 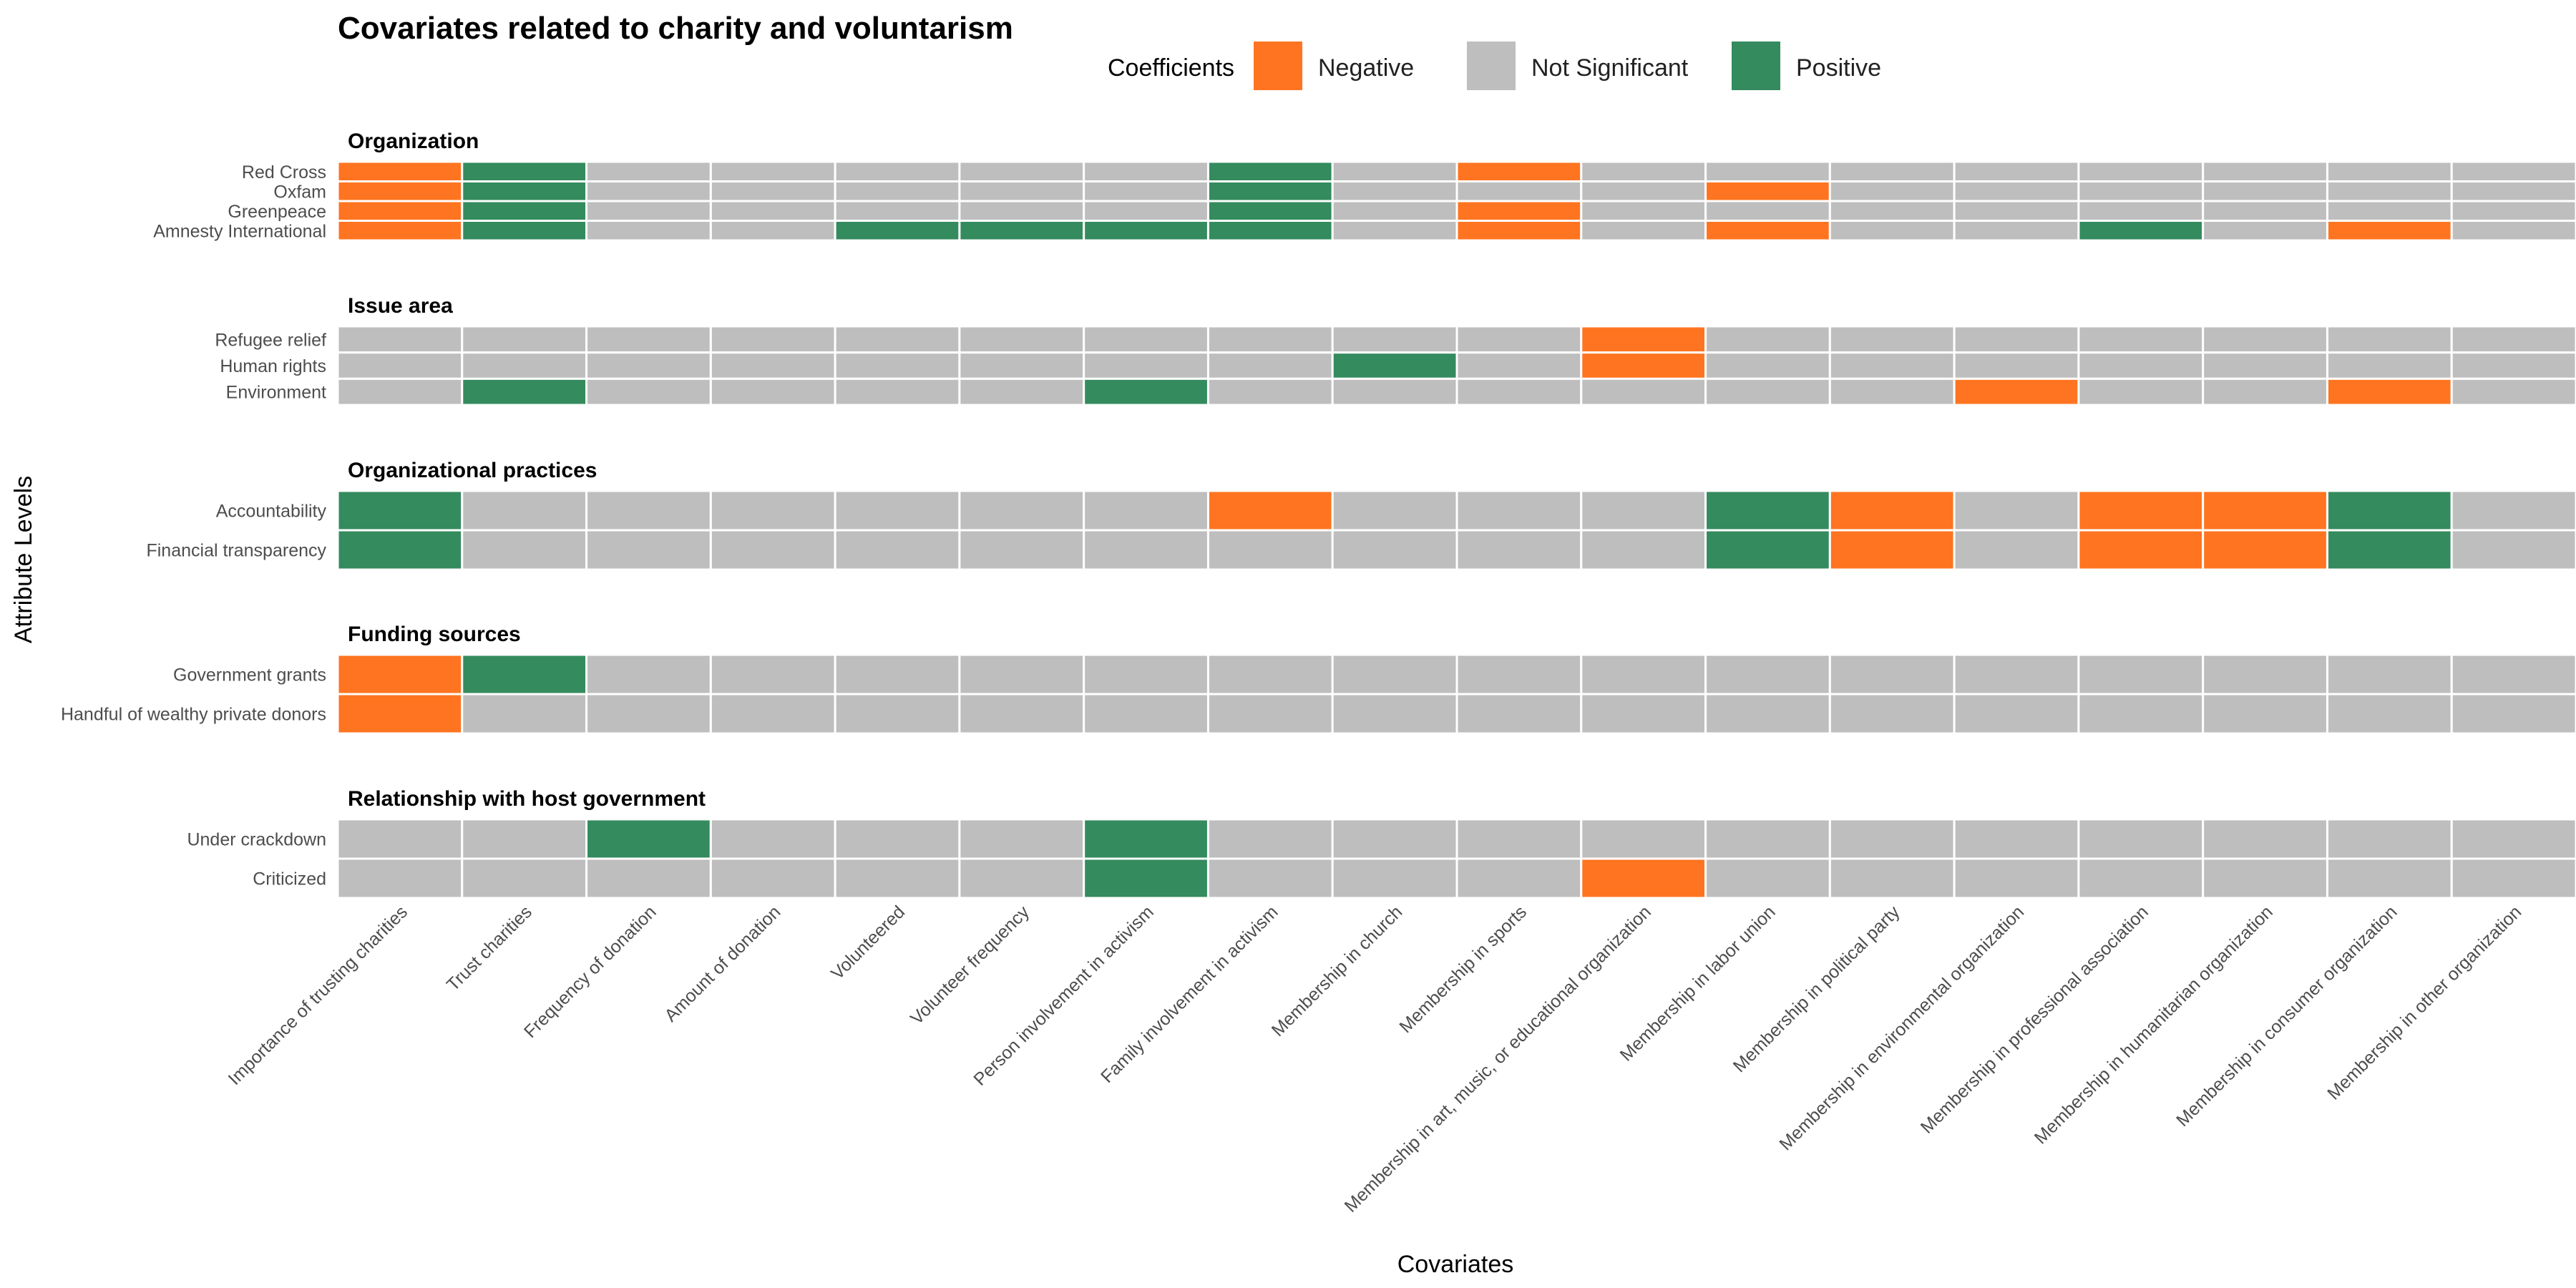 I want to click on legend-key-positive, so click(x=1756, y=66).